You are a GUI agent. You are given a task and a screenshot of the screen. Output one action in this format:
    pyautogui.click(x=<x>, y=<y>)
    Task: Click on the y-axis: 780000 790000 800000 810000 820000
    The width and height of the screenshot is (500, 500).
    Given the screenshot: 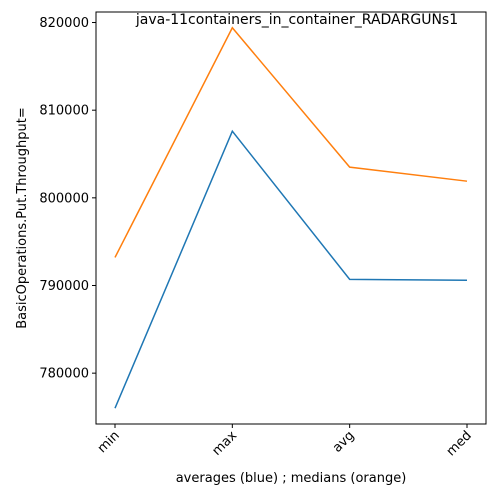 What is the action you would take?
    pyautogui.click(x=67, y=199)
    